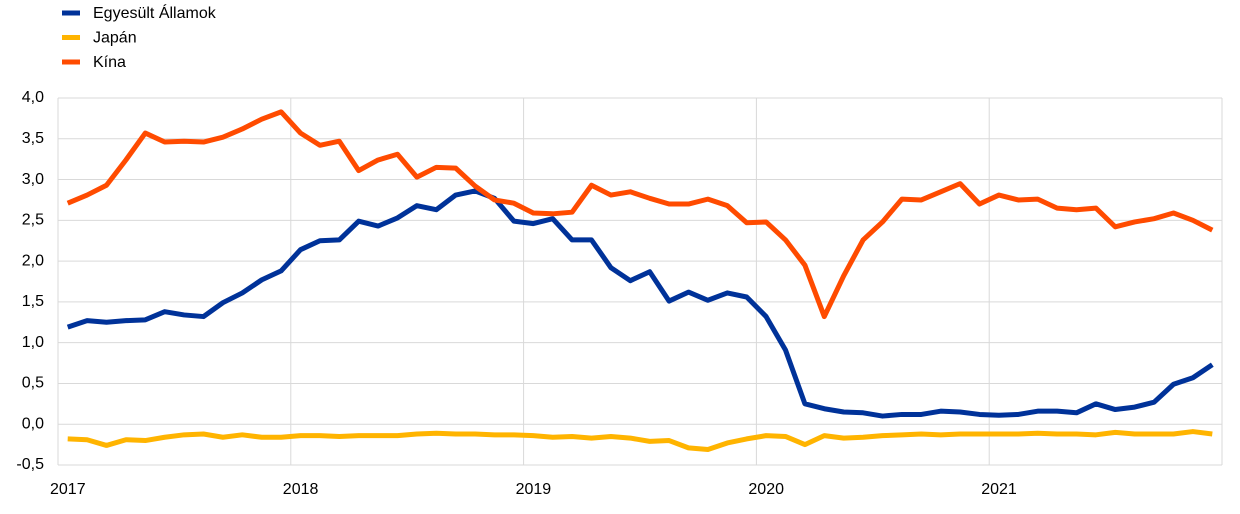  What do you see at coordinates (68, 489) in the screenshot?
I see `x-tick-label: 2017` at bounding box center [68, 489].